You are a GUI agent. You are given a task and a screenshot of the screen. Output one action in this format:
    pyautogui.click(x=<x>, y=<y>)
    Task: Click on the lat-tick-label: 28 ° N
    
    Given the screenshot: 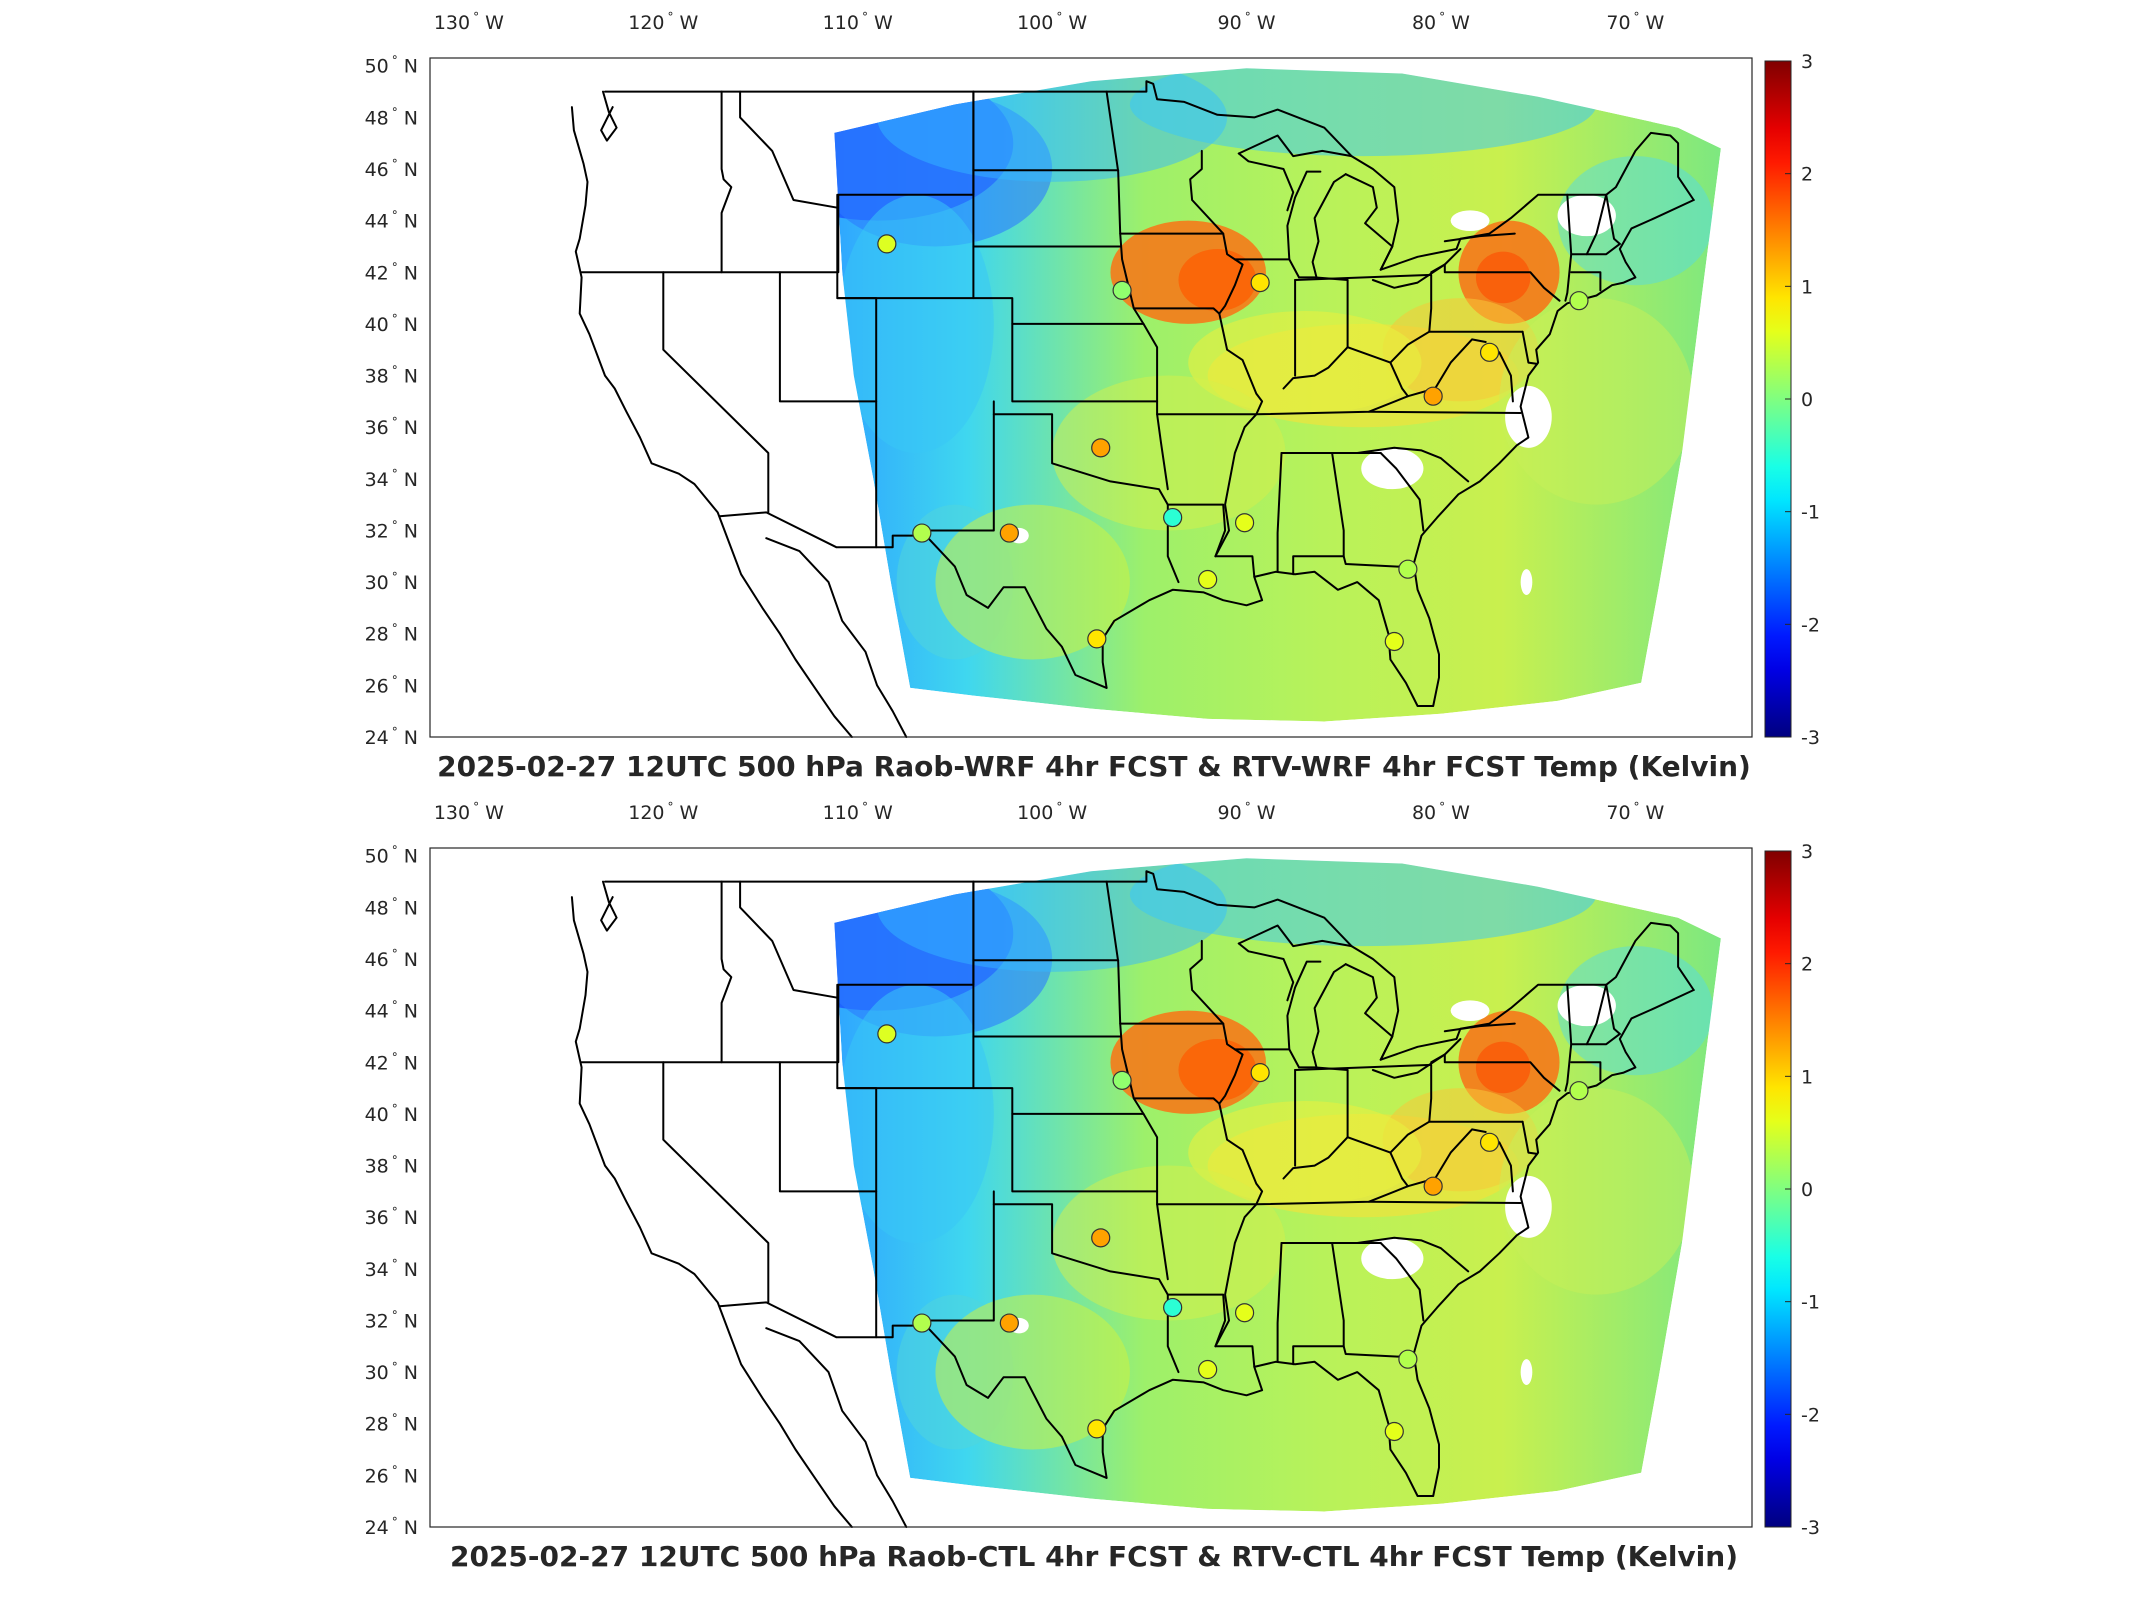 What is the action you would take?
    pyautogui.click(x=391, y=634)
    